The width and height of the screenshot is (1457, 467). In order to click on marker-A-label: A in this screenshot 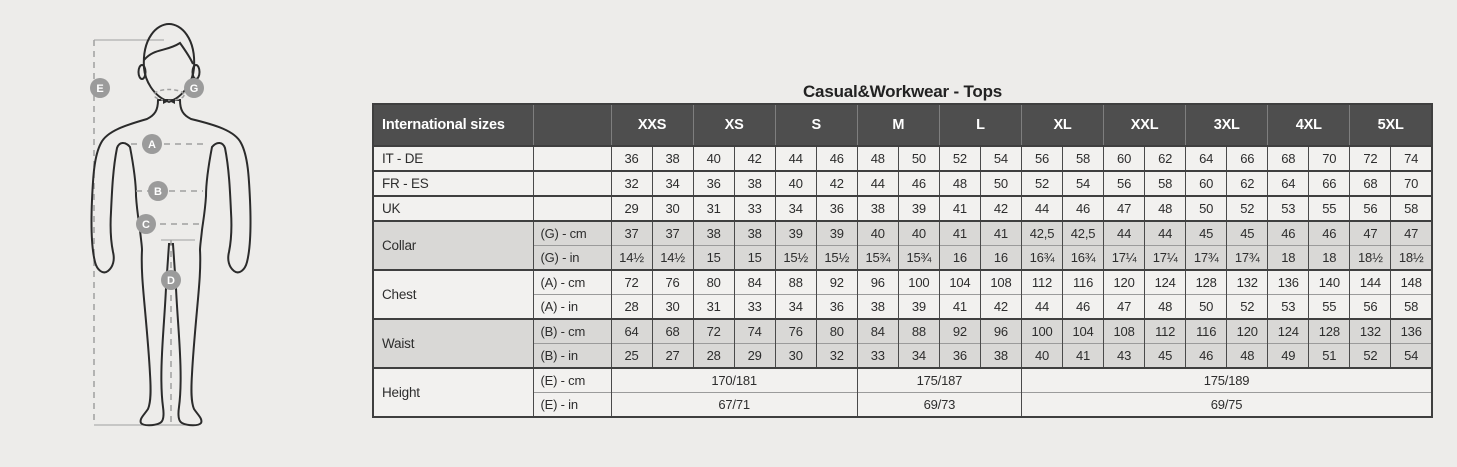, I will do `click(152, 145)`.